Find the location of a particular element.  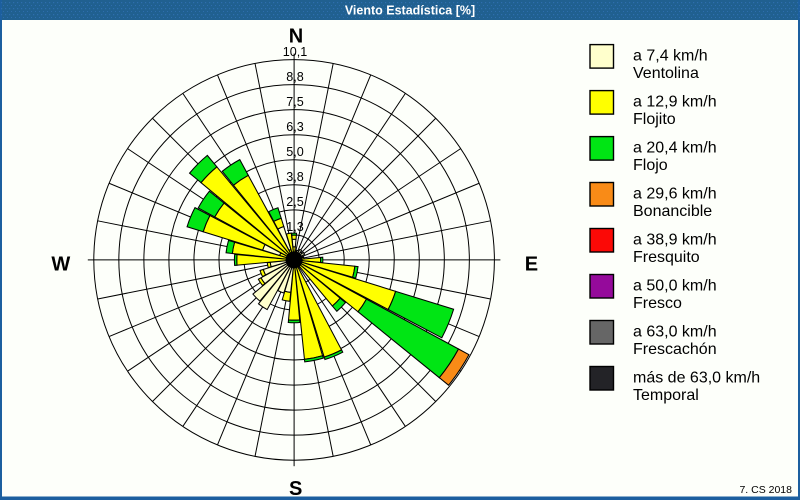

svg-text: Viento Estadística [%] is located at coordinates (410, 10).